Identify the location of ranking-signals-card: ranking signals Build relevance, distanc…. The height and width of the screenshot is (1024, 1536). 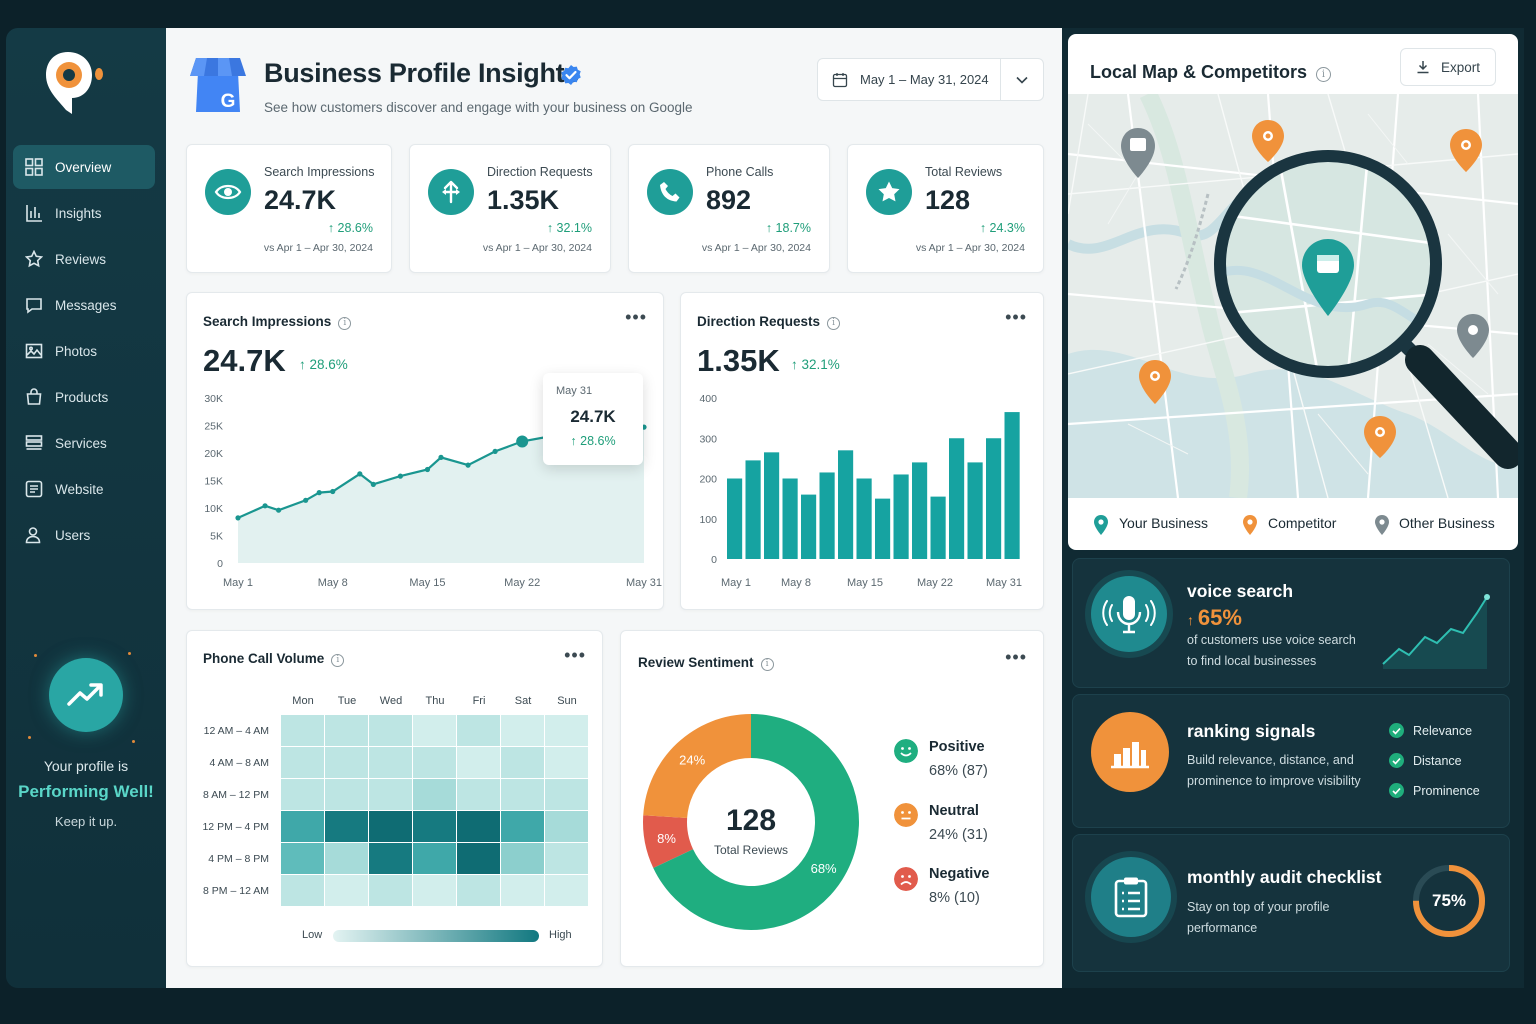
(1291, 761).